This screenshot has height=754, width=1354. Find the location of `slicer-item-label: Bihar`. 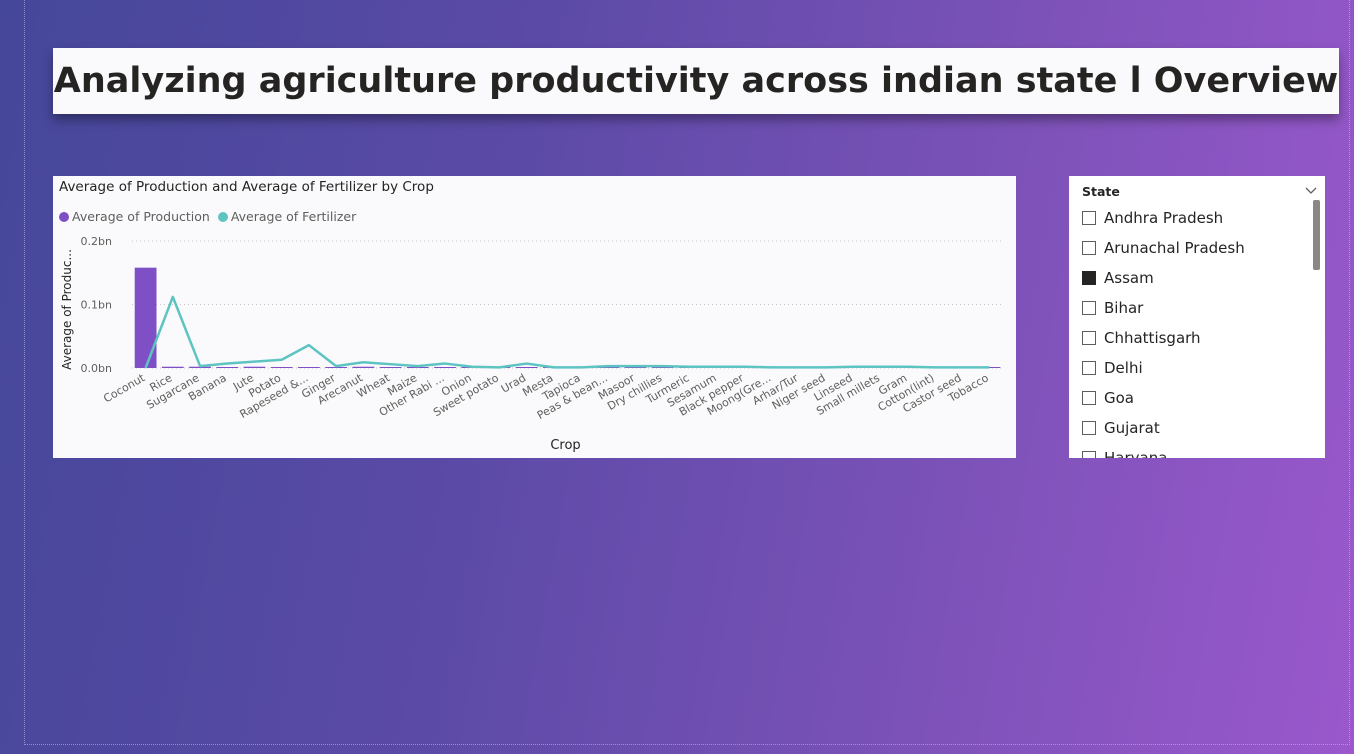

slicer-item-label: Bihar is located at coordinates (1124, 308).